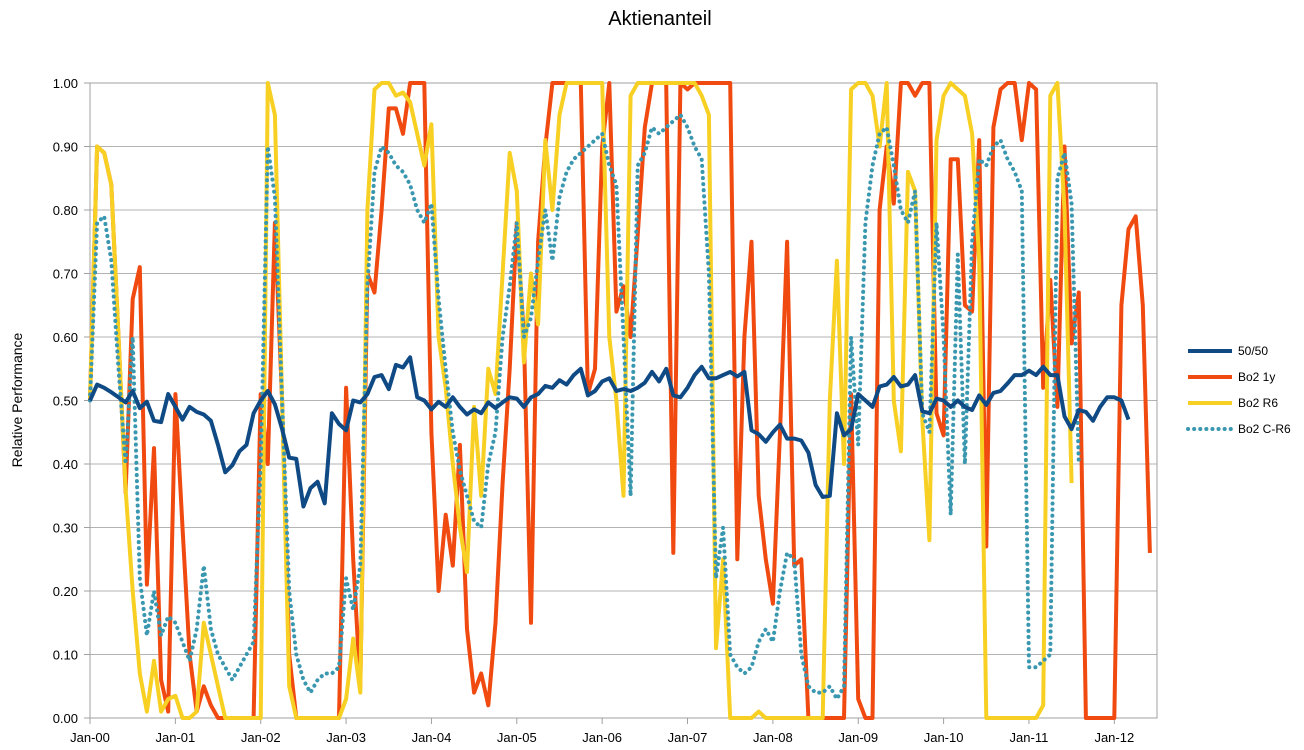 The height and width of the screenshot is (750, 1304). I want to click on legend-label: Bo2 1y, so click(1256, 377).